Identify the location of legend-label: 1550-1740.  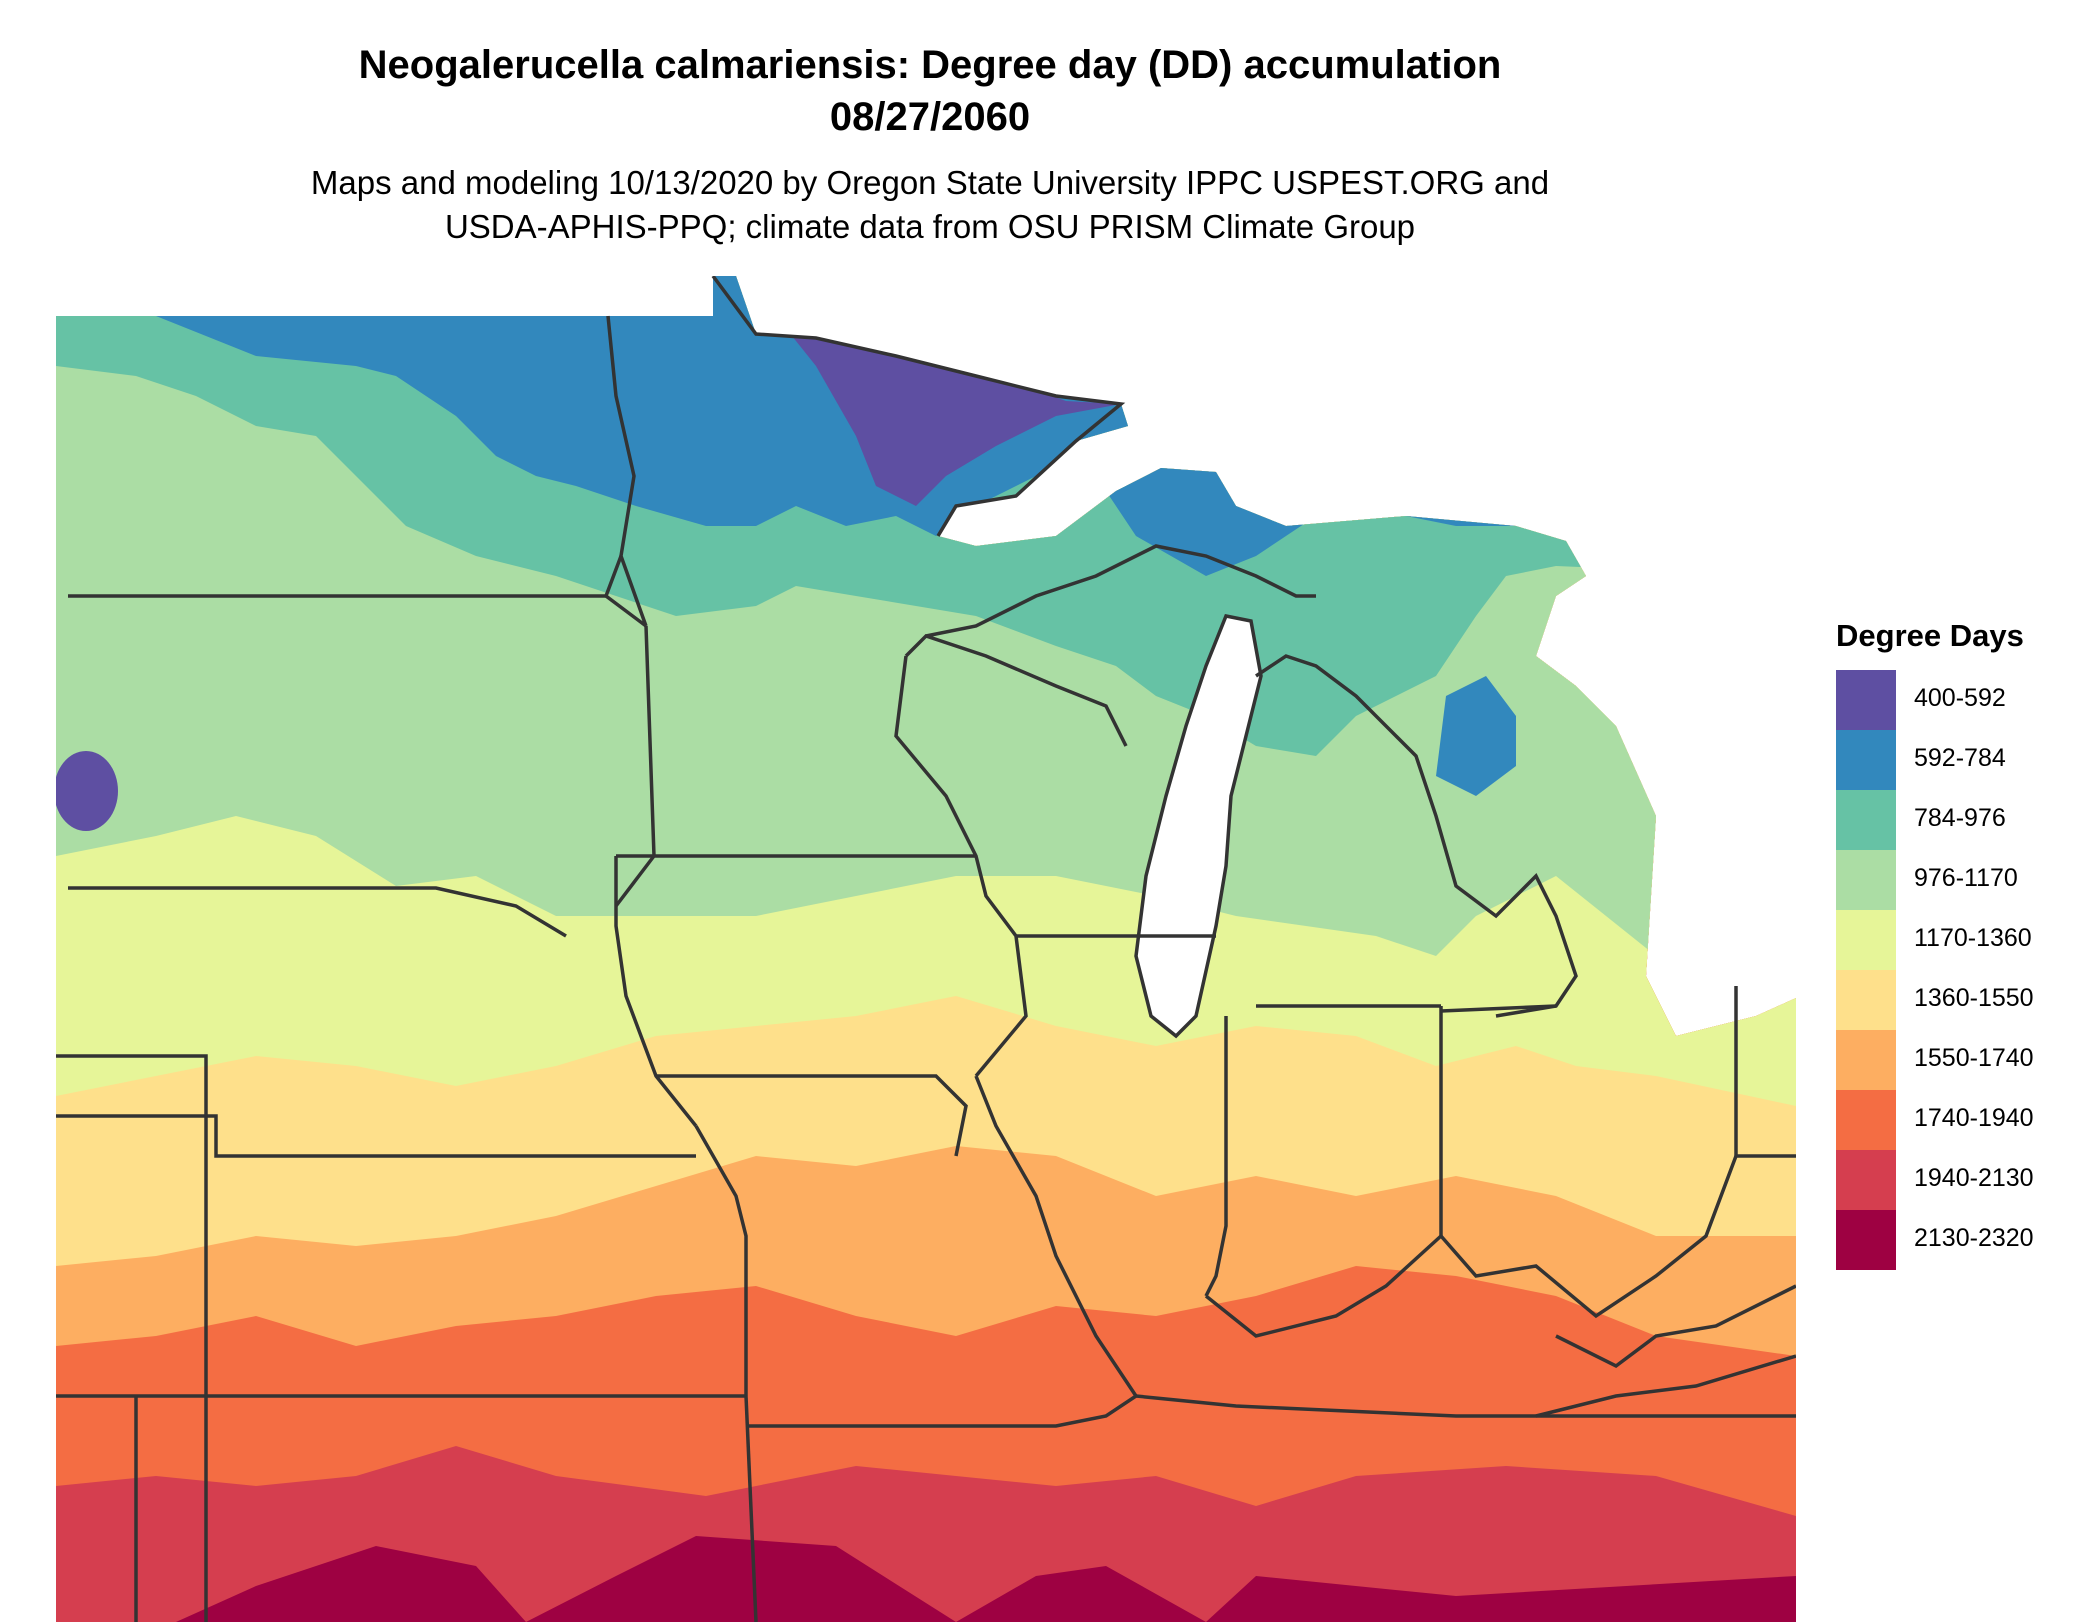
(1974, 1058).